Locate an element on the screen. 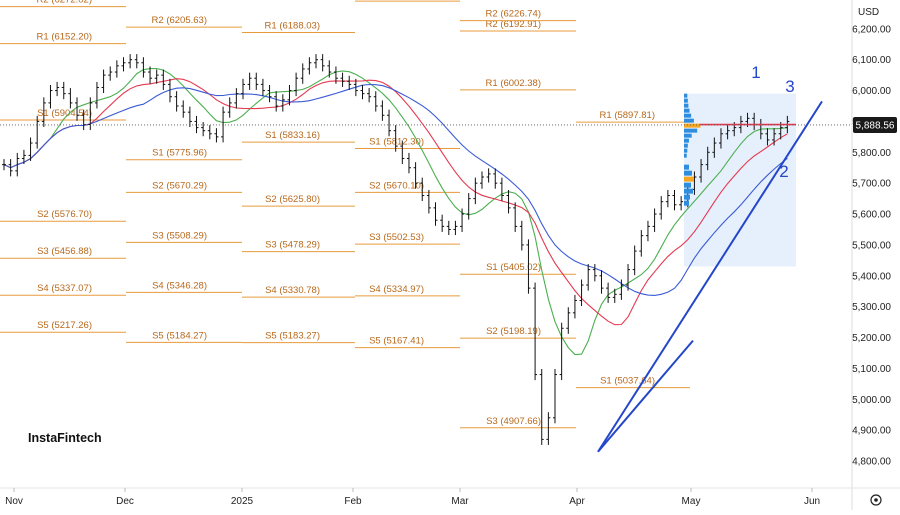 The image size is (900, 515). pivot-label: S1 (5833.16) is located at coordinates (292, 135).